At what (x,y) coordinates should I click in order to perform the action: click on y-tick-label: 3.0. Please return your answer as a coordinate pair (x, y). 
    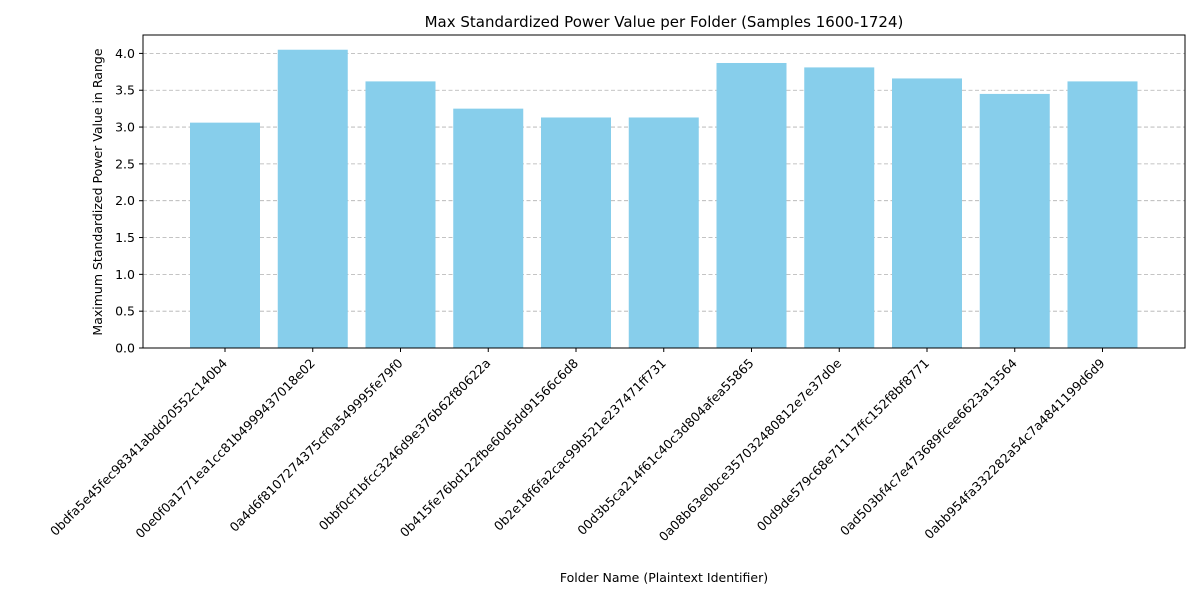
    Looking at the image, I should click on (125, 127).